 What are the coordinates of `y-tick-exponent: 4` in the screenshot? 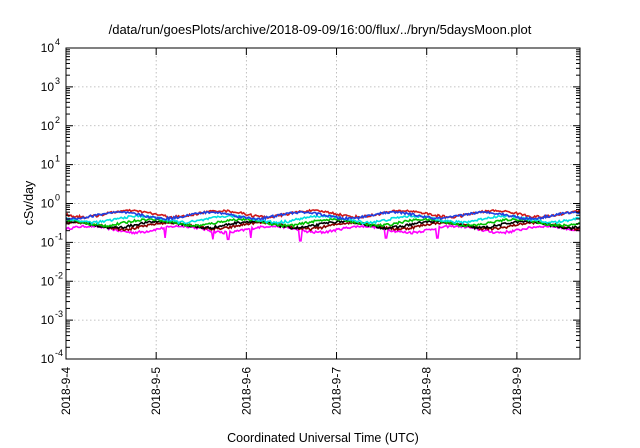 It's located at (57, 42).